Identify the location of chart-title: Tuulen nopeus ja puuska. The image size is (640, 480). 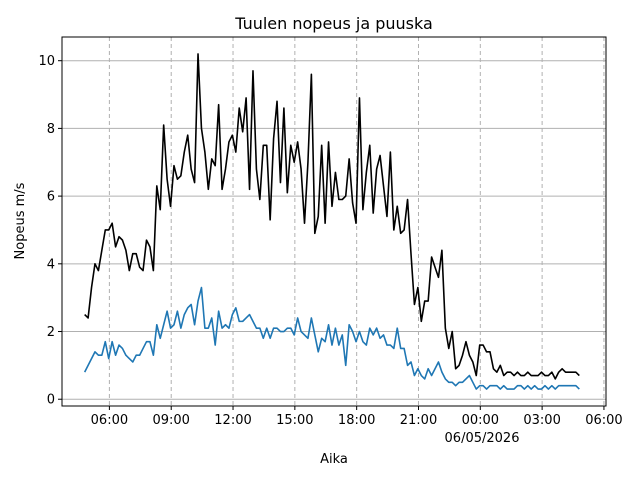
(333, 23).